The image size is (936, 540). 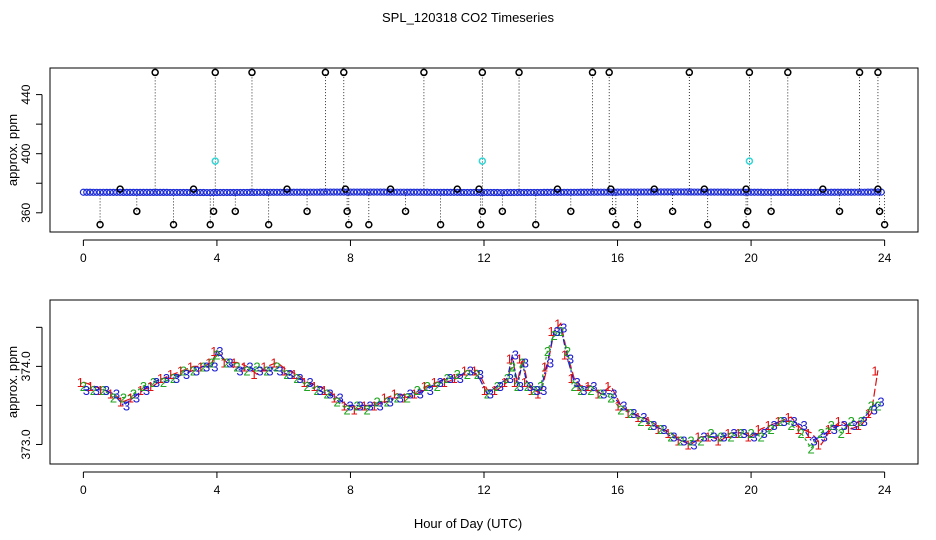 I want to click on highlight-point, so click(x=749, y=161).